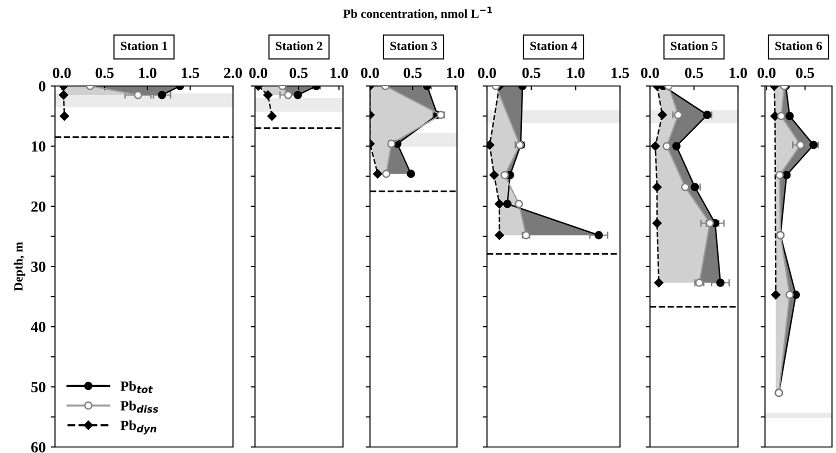 This screenshot has width=836, height=453. What do you see at coordinates (299, 45) in the screenshot?
I see `chart-title: Station 2` at bounding box center [299, 45].